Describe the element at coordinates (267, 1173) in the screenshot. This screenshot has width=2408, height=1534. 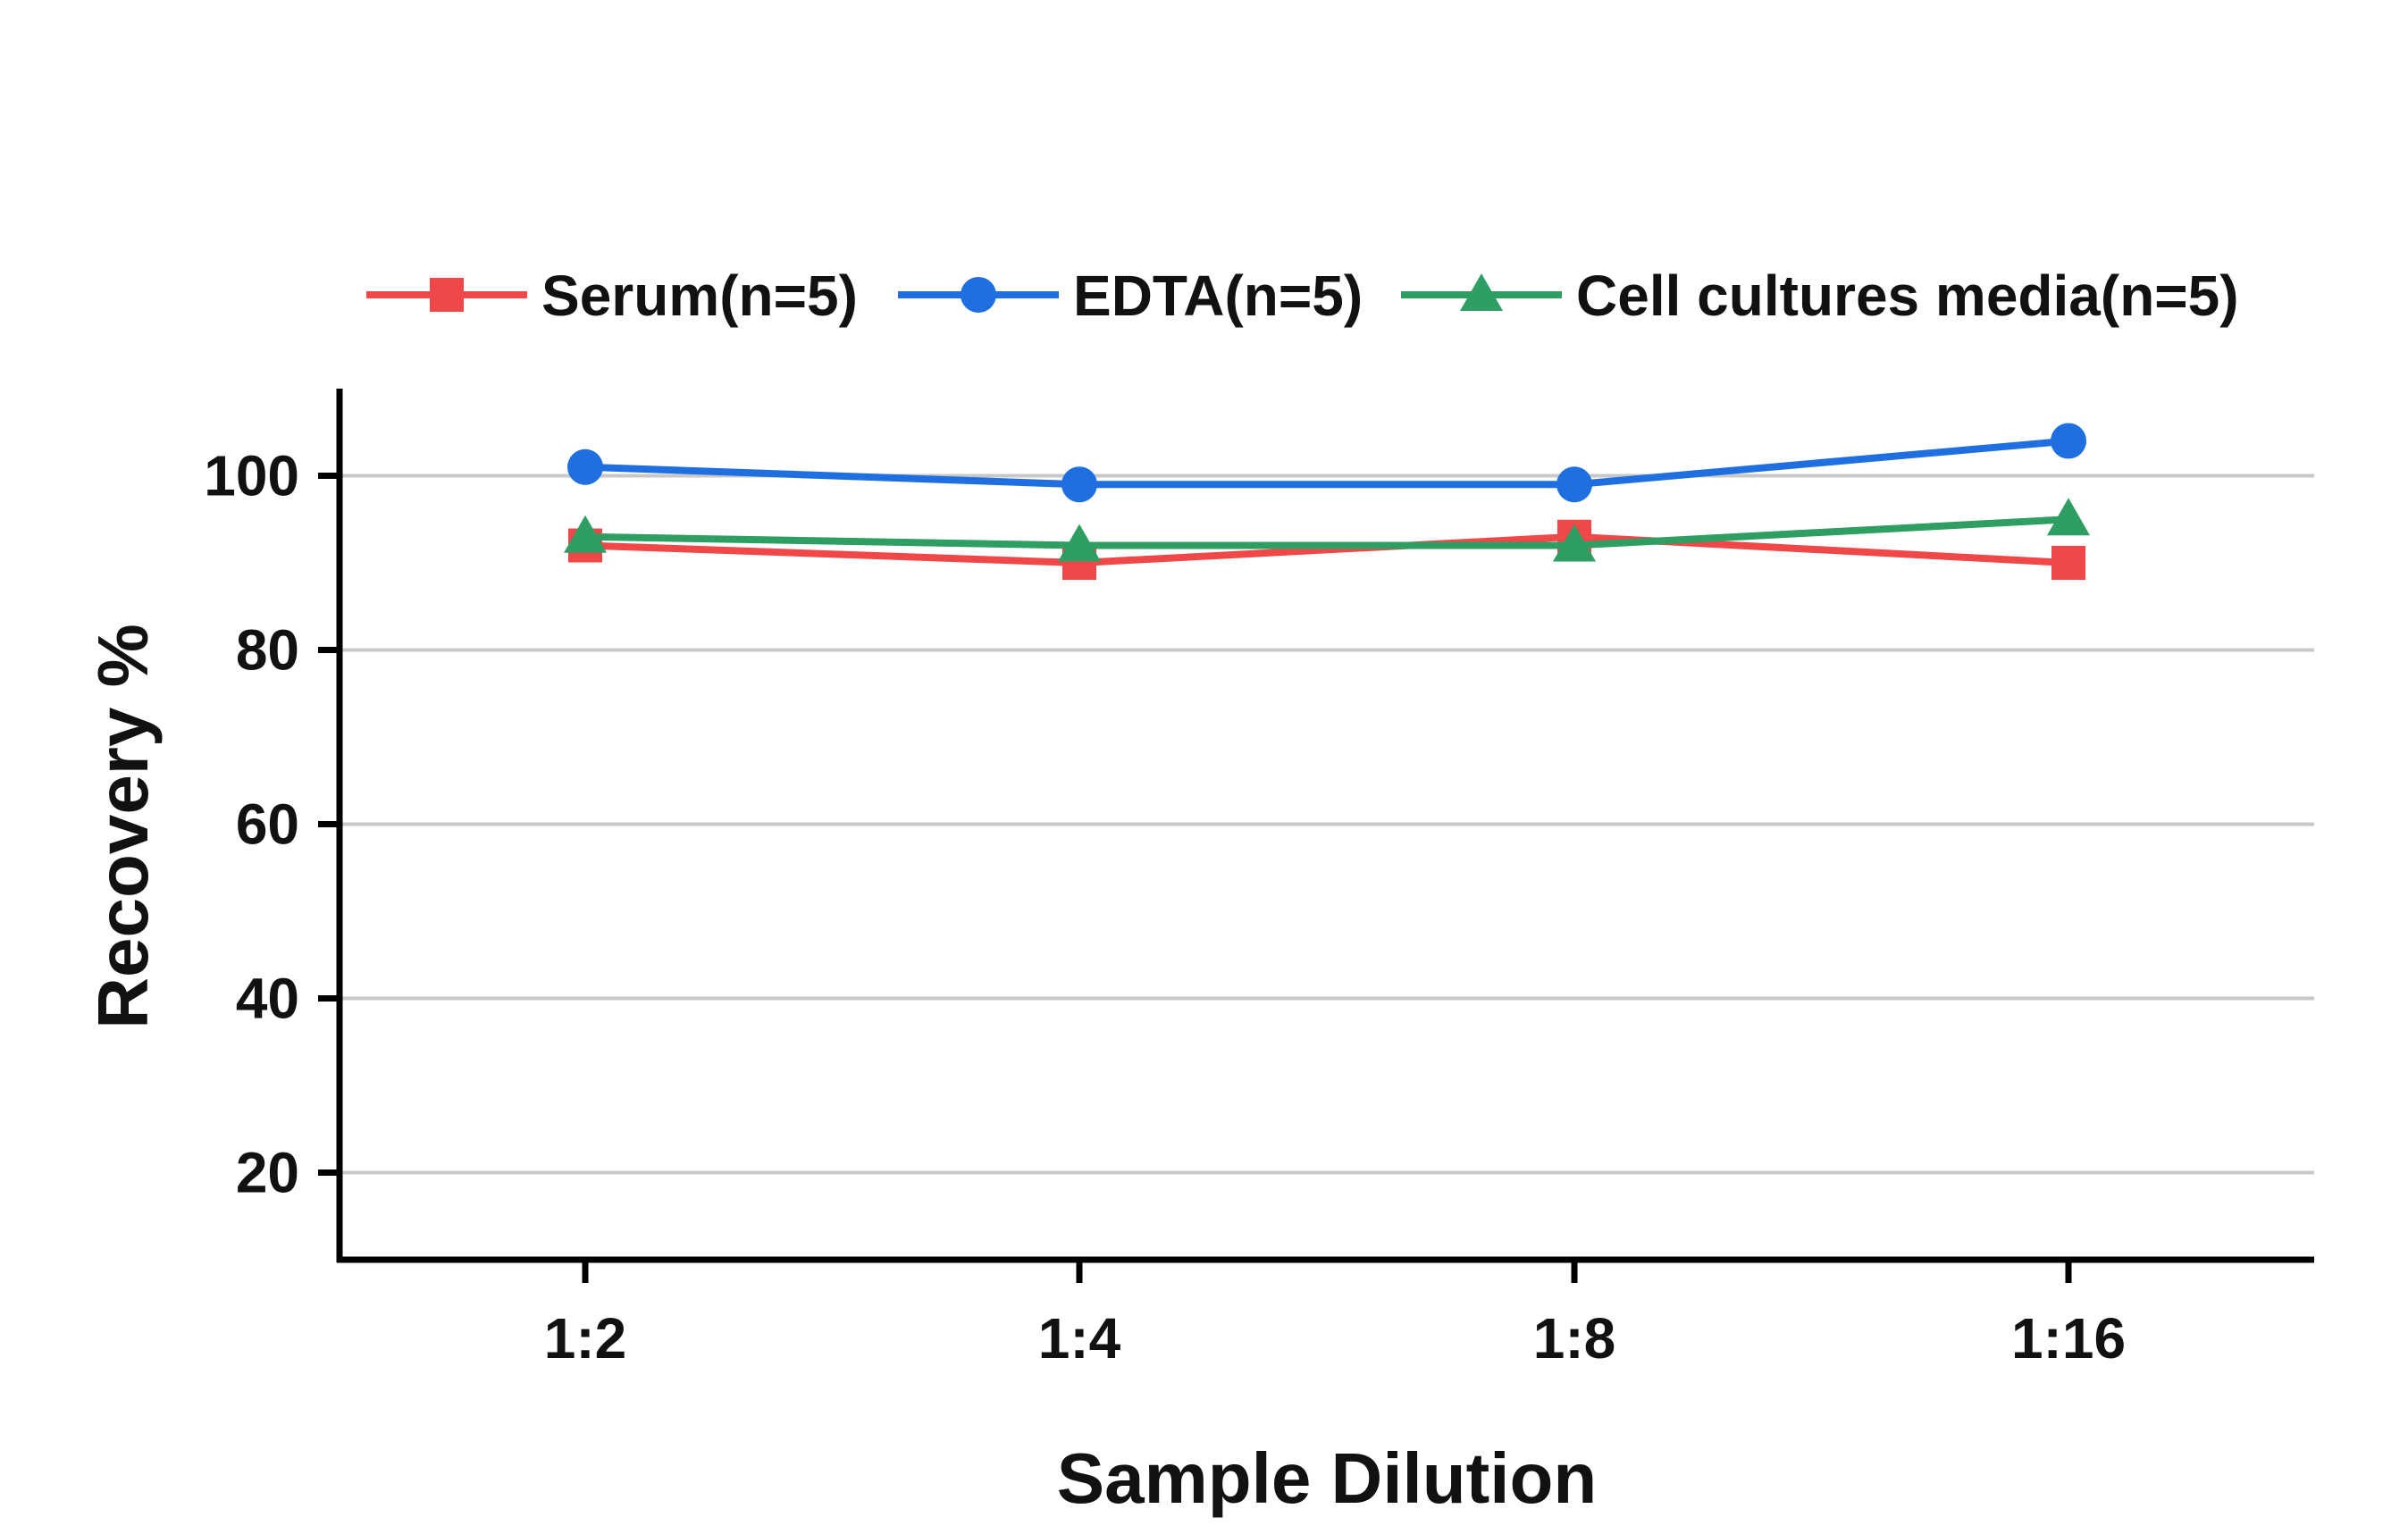
I see `y-tick-label-0: 20` at that location.